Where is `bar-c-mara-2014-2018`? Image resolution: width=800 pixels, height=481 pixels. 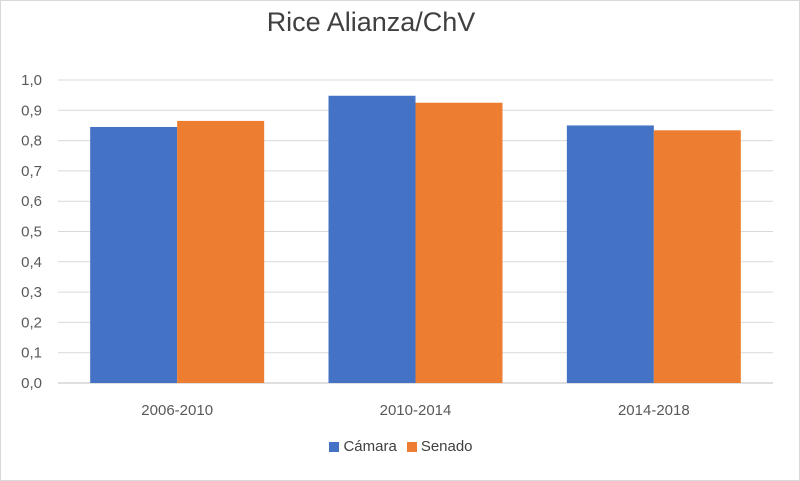 bar-c-mara-2014-2018 is located at coordinates (610, 254).